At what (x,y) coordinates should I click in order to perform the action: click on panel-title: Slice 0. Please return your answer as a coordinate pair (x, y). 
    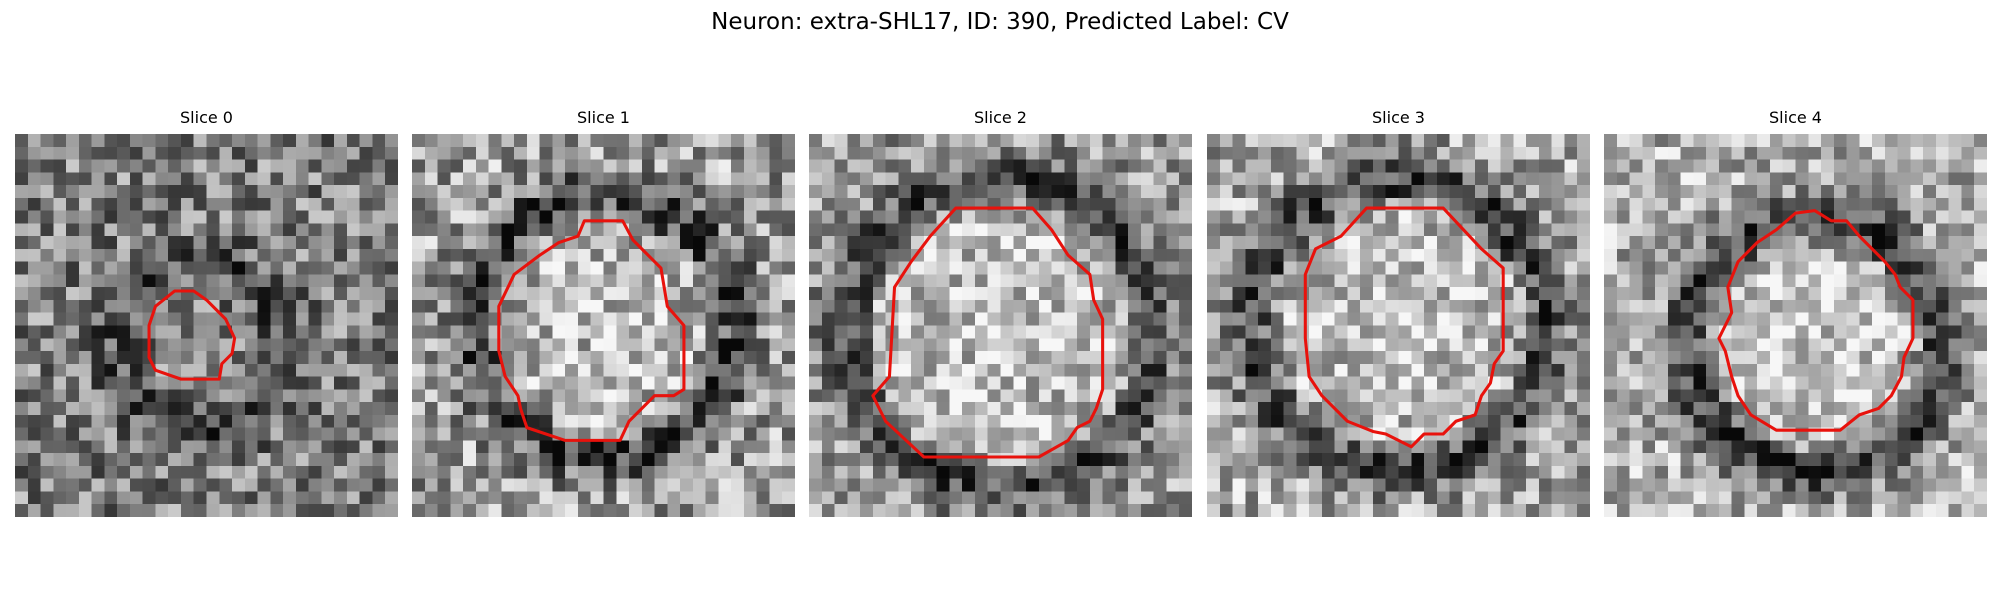
    Looking at the image, I should click on (206, 117).